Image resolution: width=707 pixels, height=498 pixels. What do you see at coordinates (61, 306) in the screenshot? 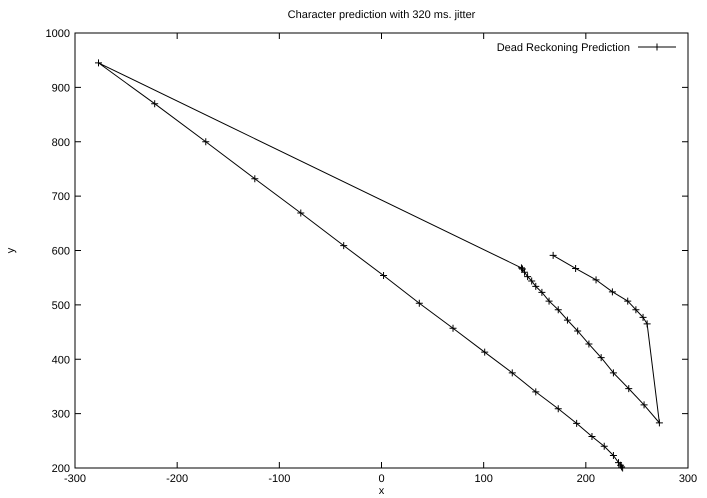
I see `y-tick-label: 500` at bounding box center [61, 306].